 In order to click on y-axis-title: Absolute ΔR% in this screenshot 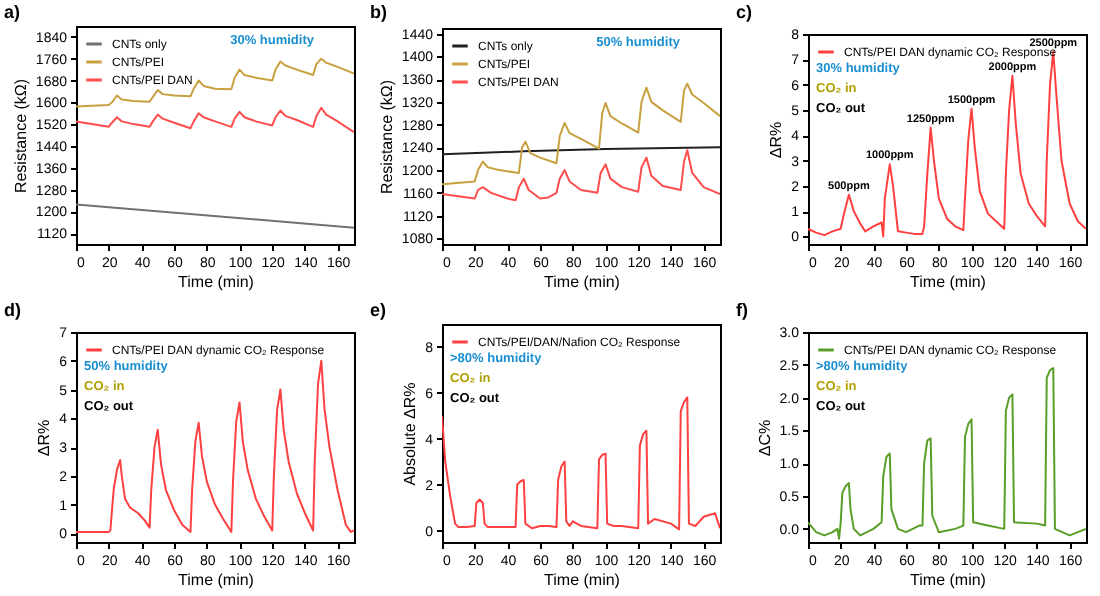, I will do `click(410, 434)`.